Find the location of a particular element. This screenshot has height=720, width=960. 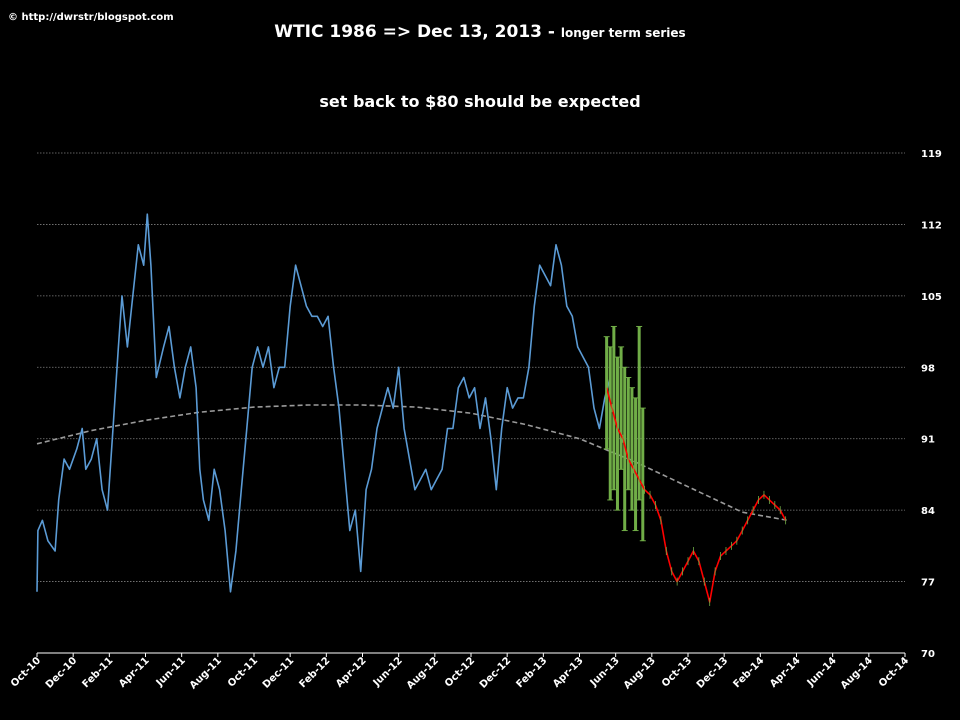

y-tick-label: 91 is located at coordinates (928, 440).